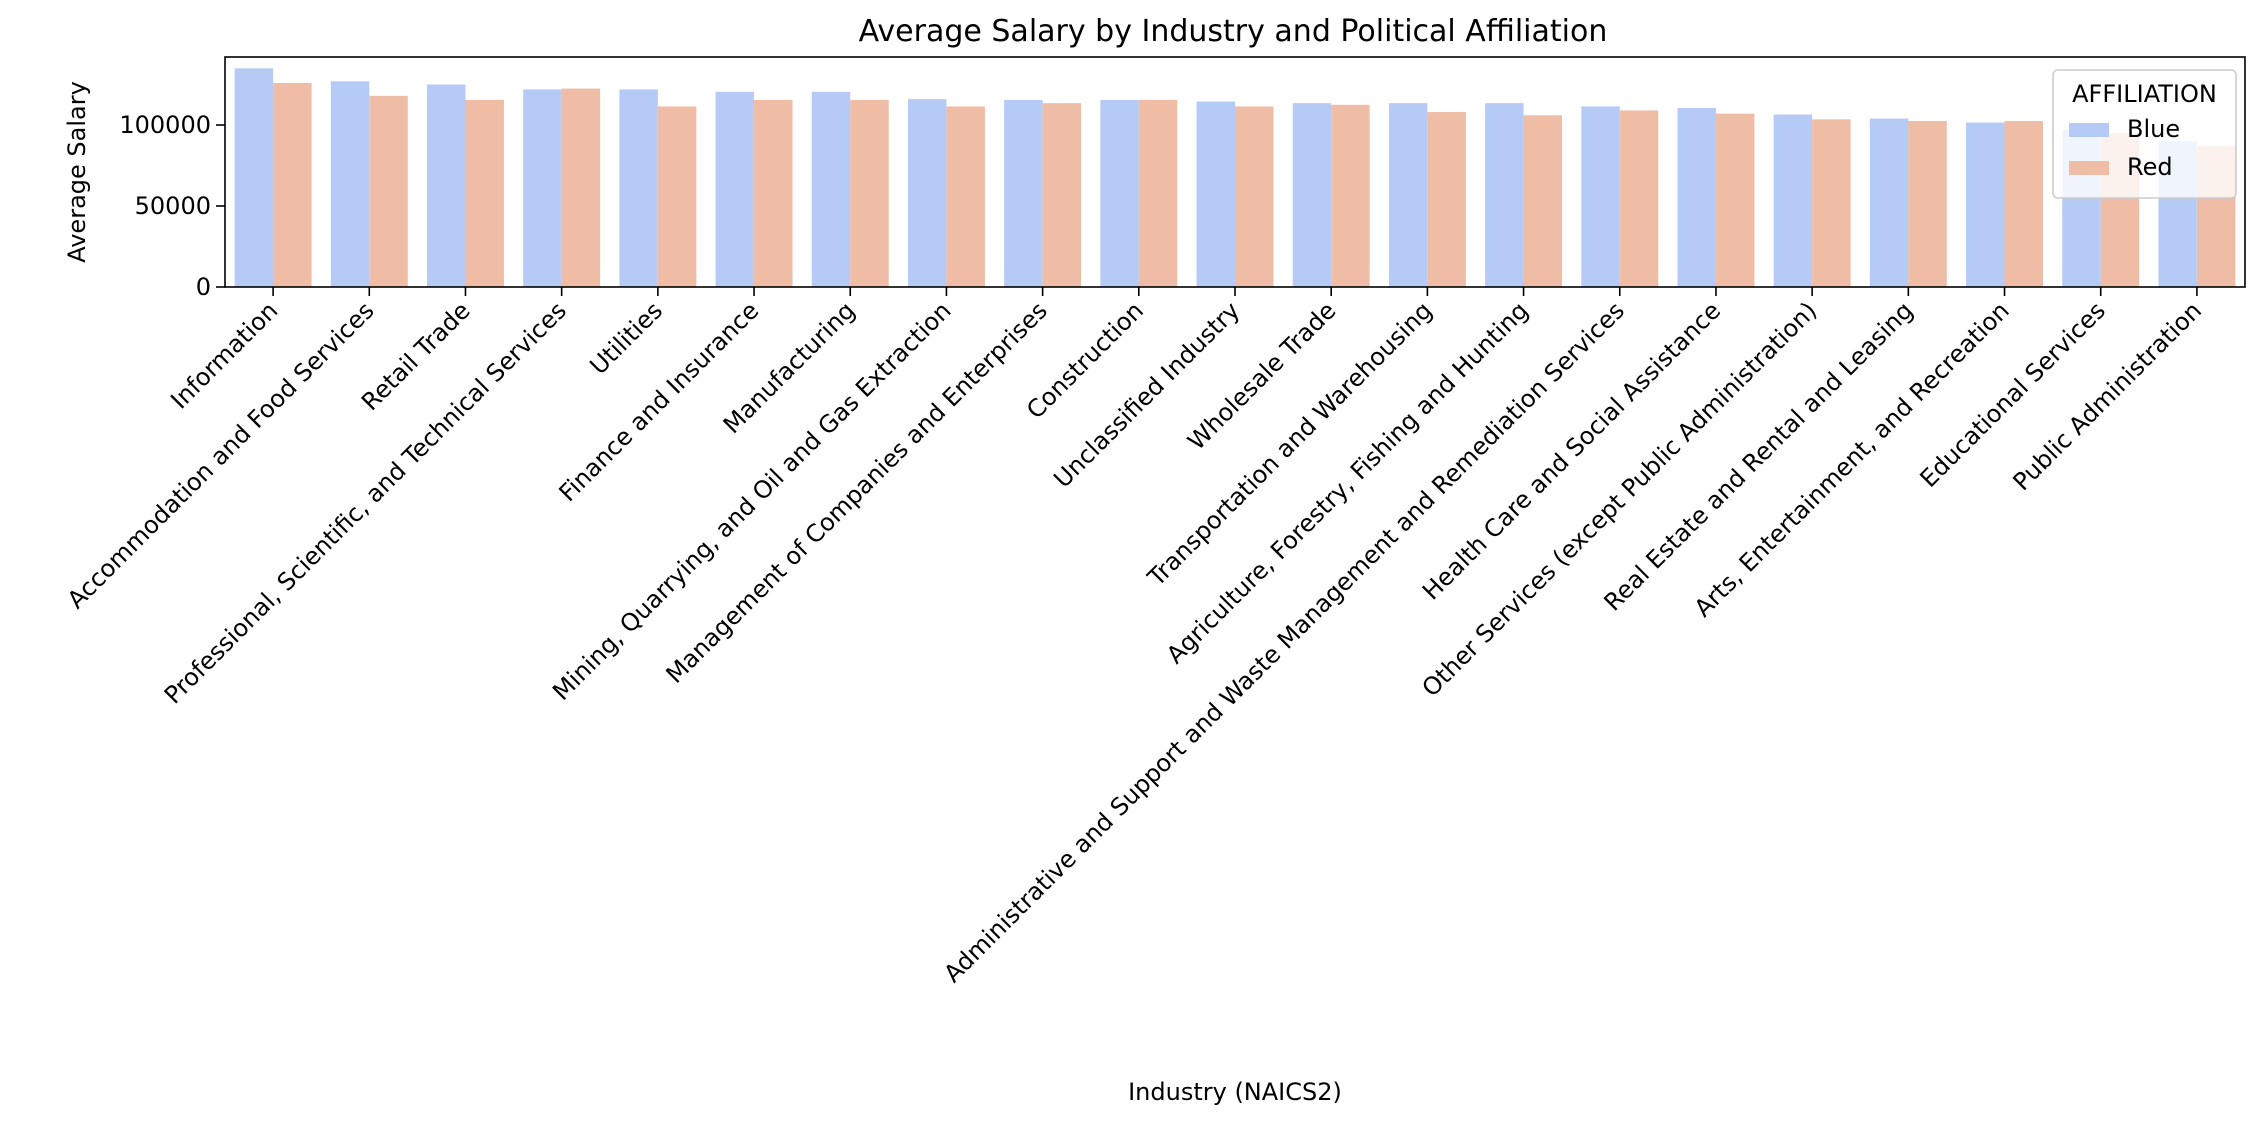  What do you see at coordinates (2089, 168) in the screenshot?
I see `legend-swatch-red` at bounding box center [2089, 168].